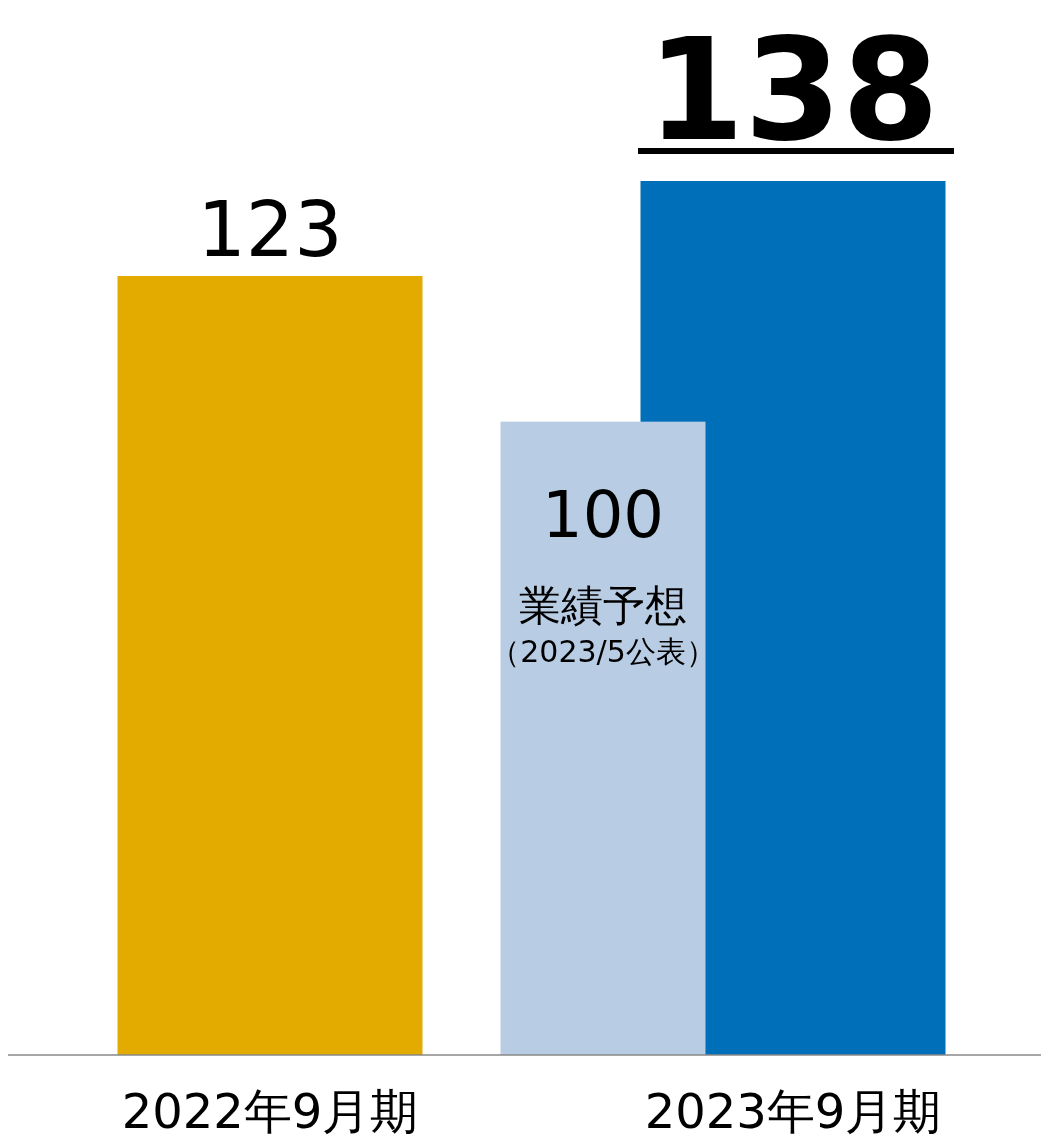 The width and height of the screenshot is (1041, 1143). What do you see at coordinates (793, 1111) in the screenshot?
I see `x-tick-label: 2023年9月期` at bounding box center [793, 1111].